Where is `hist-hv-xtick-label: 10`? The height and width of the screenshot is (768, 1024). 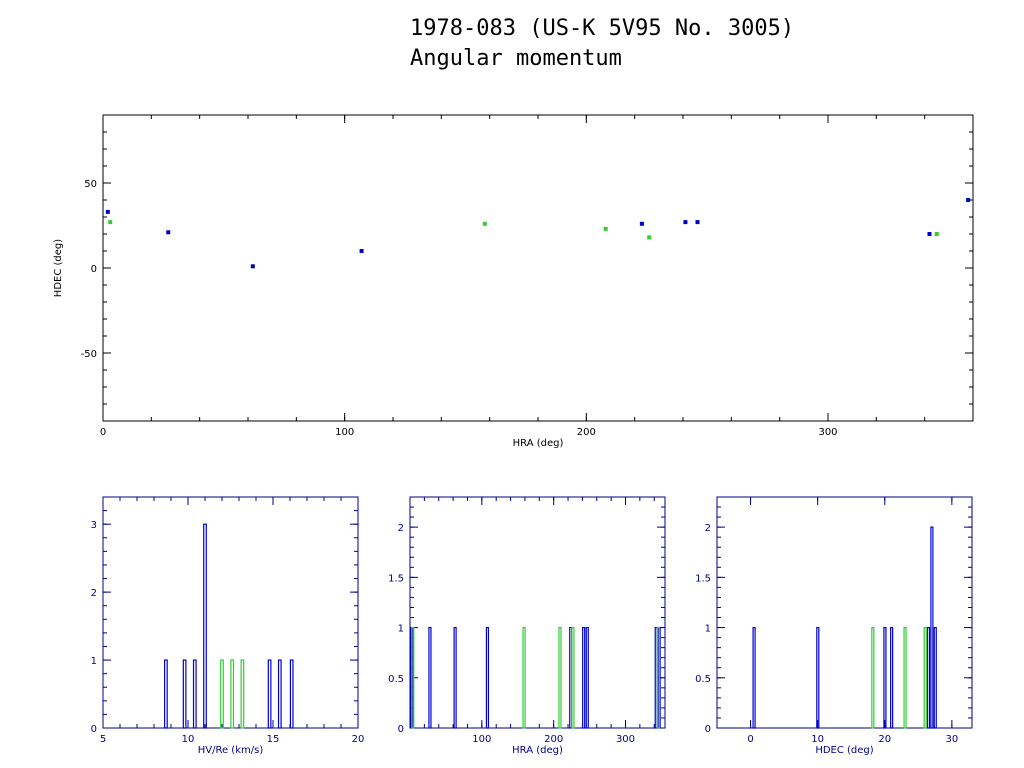
hist-hv-xtick-label: 10 is located at coordinates (188, 739).